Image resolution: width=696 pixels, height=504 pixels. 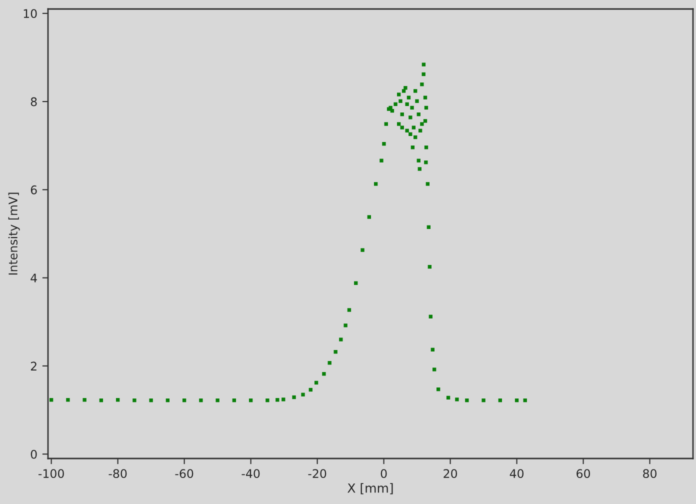 What do you see at coordinates (184, 473) in the screenshot?
I see `x-tick-label: -60` at bounding box center [184, 473].